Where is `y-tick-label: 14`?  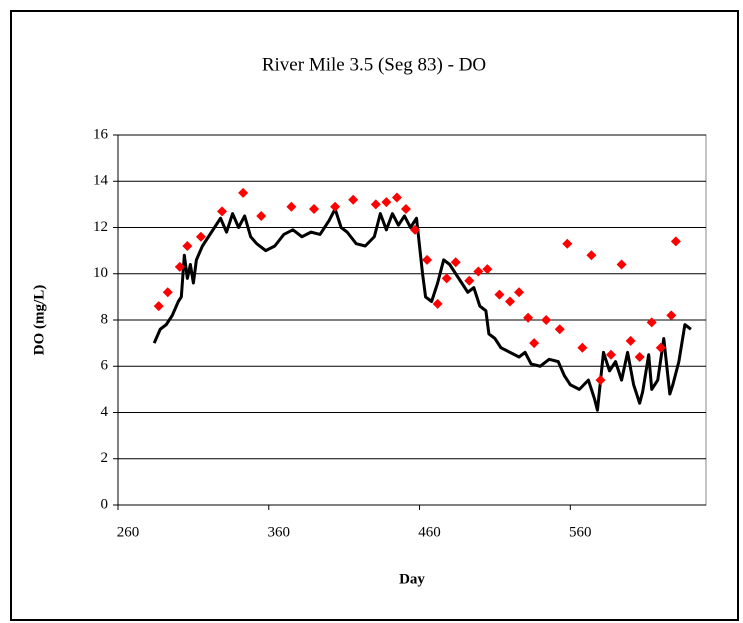 y-tick-label: 14 is located at coordinates (101, 181).